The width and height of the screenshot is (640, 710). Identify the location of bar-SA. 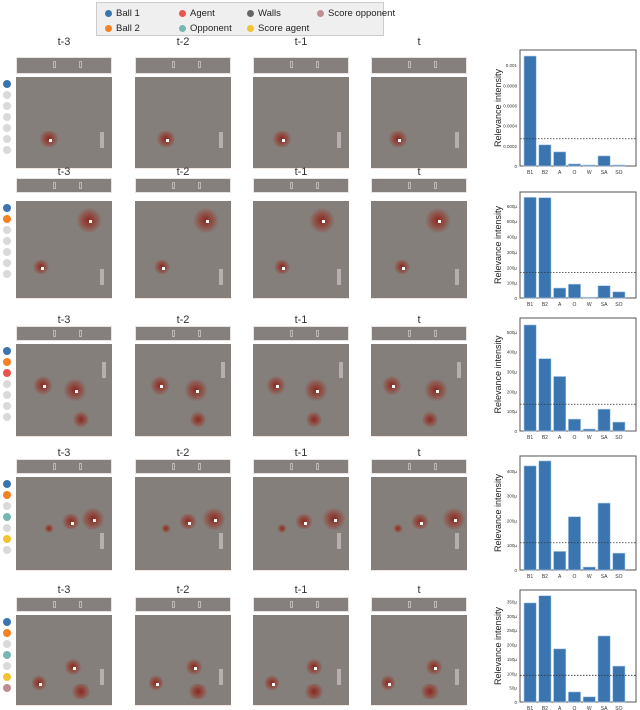
(604, 420).